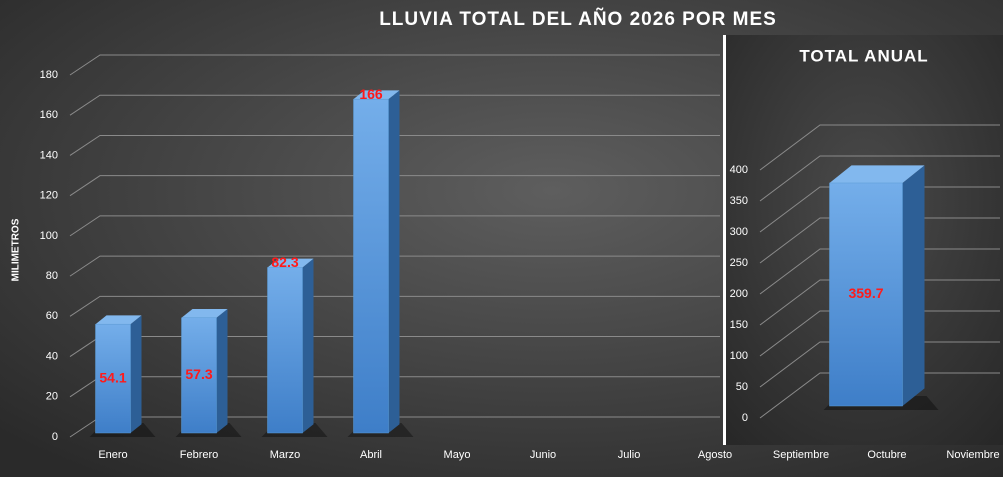 Image resolution: width=1003 pixels, height=477 pixels. Describe the element at coordinates (742, 387) in the screenshot. I see `y-tick-label: 50` at that location.